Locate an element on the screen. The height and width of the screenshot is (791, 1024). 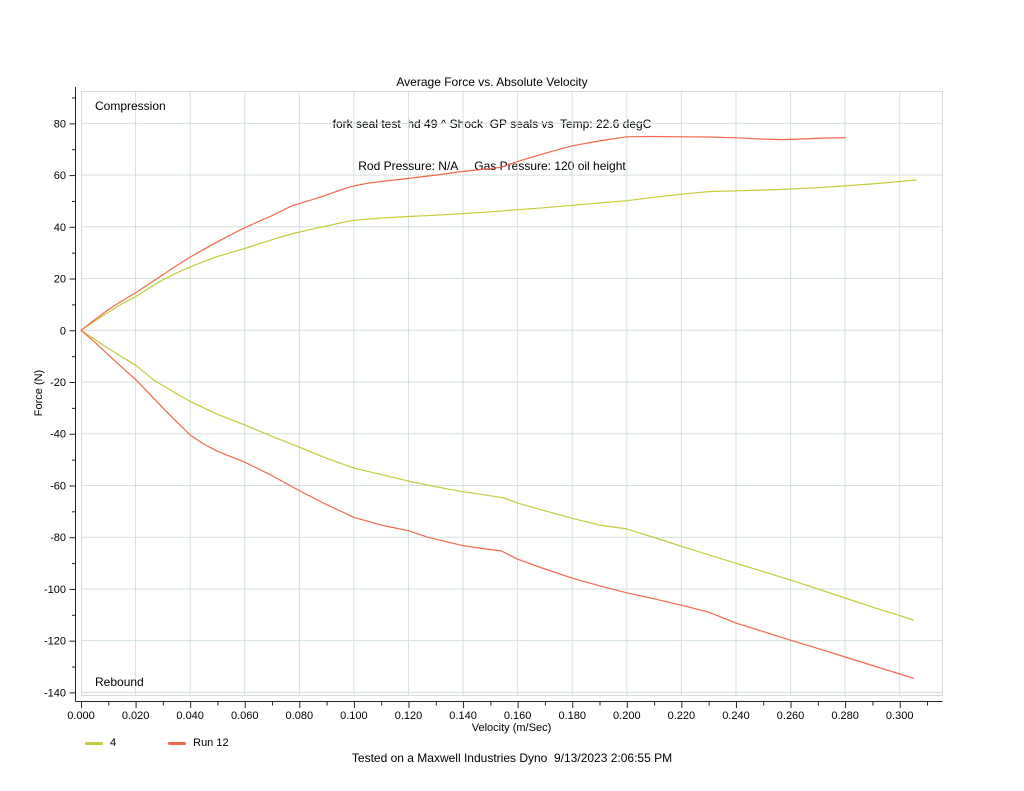
y-tick-label: 60 is located at coordinates (60, 176).